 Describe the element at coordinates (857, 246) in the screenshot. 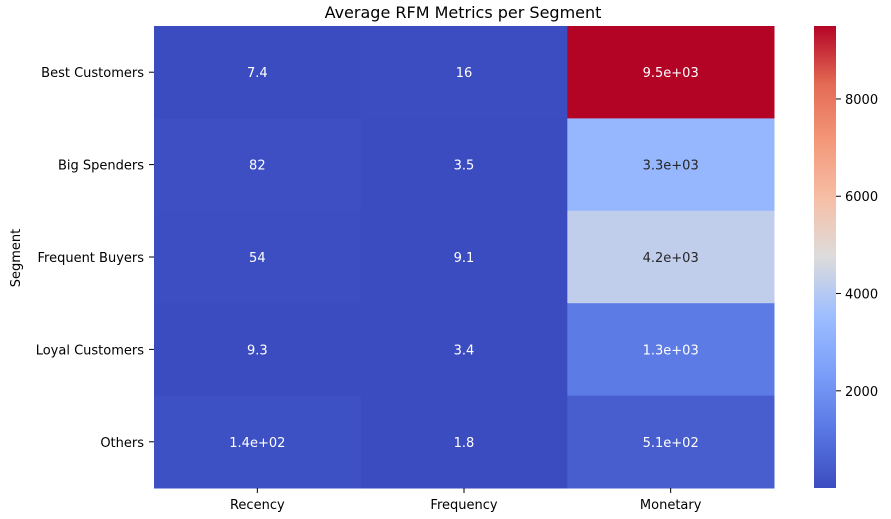

I see `colorbar-ticks: 2000 4000 6000 8000` at that location.